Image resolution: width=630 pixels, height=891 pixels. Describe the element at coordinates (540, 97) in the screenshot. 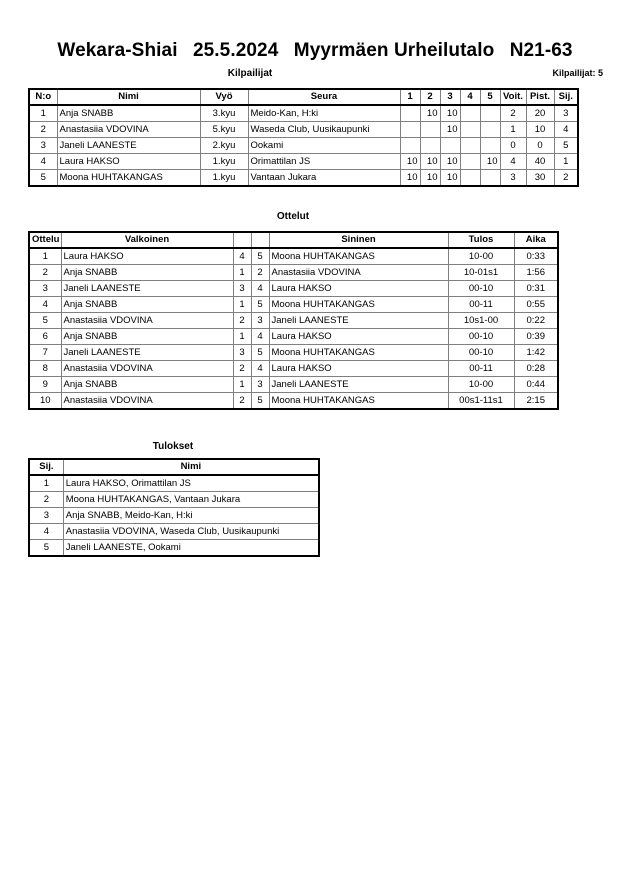

I see `col-header-points: Pist.` at that location.